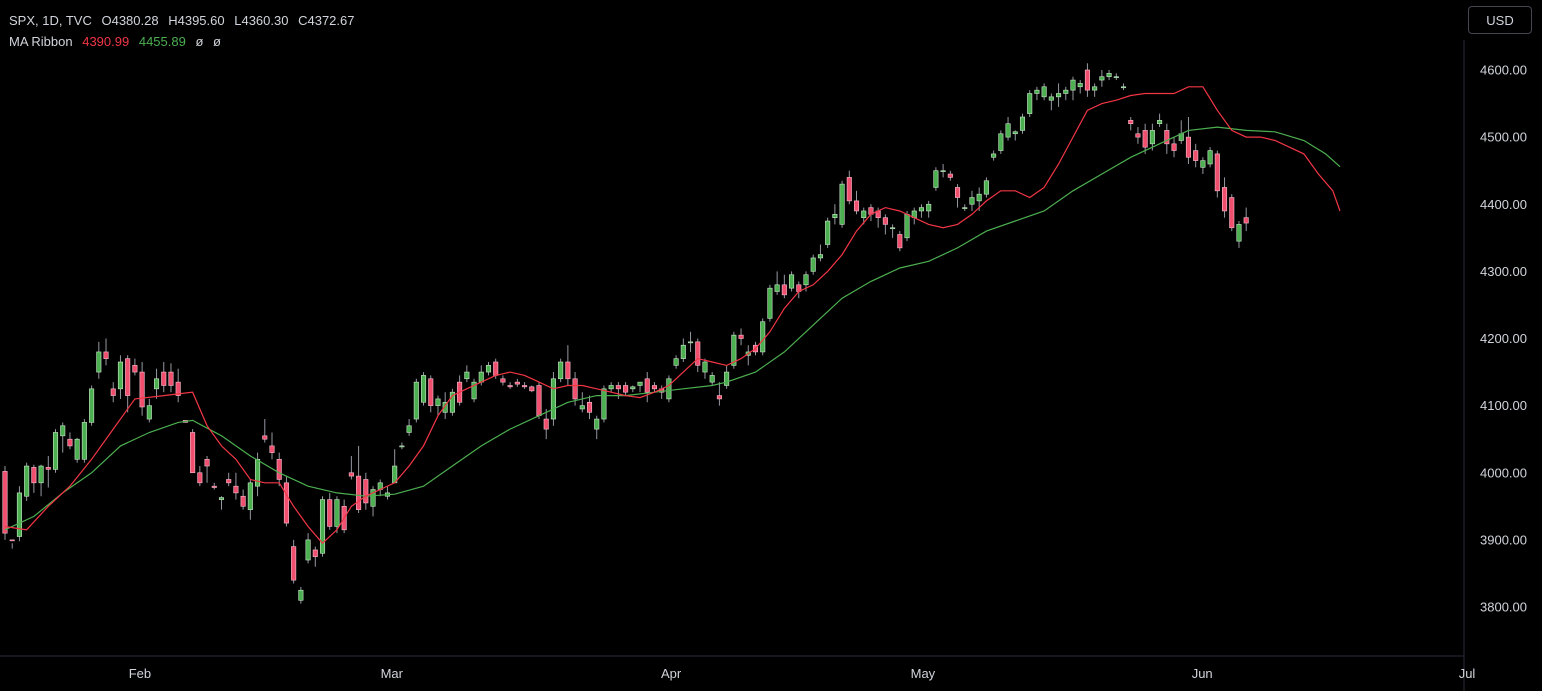  What do you see at coordinates (1503, 405) in the screenshot?
I see `price-tick-label: 4100.00` at bounding box center [1503, 405].